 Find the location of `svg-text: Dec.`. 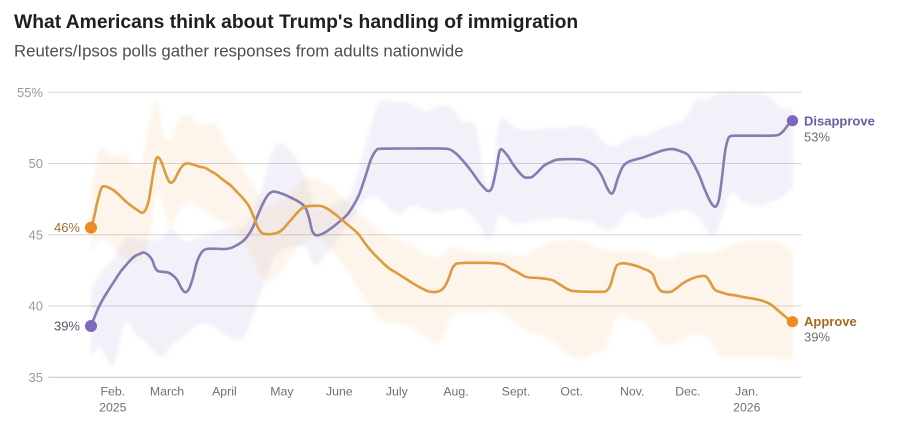

svg-text: Dec. is located at coordinates (687, 392).